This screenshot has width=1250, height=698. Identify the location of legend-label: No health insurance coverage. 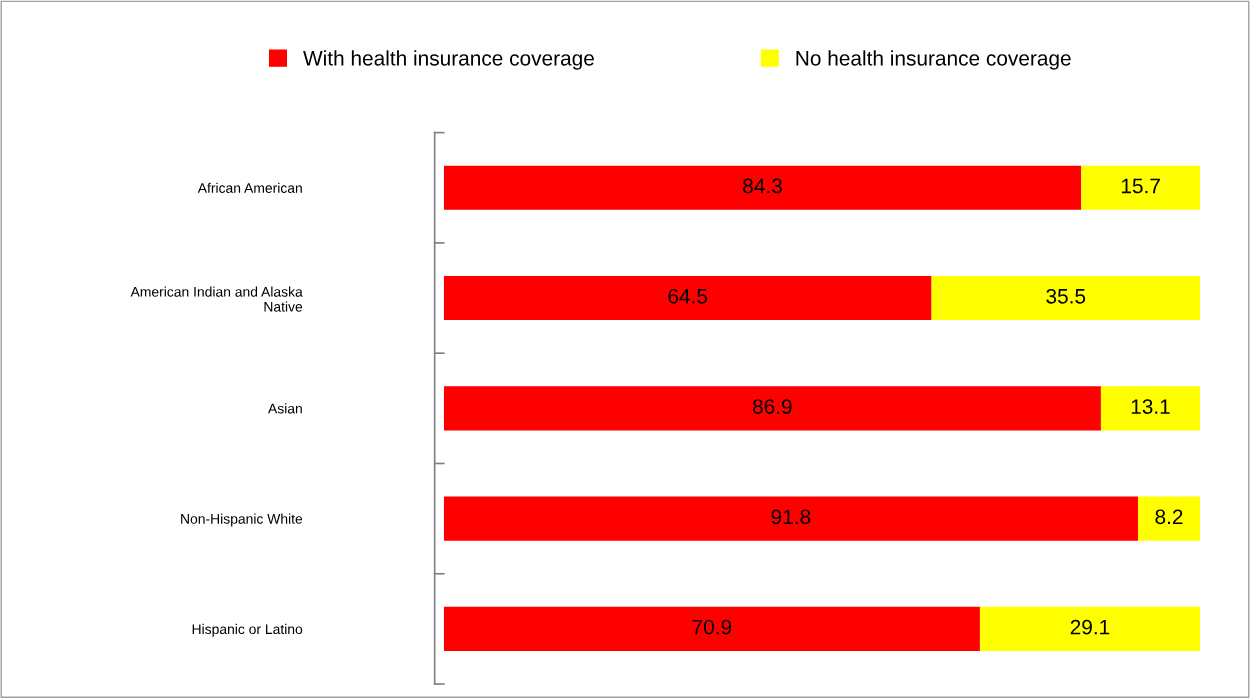
(933, 60).